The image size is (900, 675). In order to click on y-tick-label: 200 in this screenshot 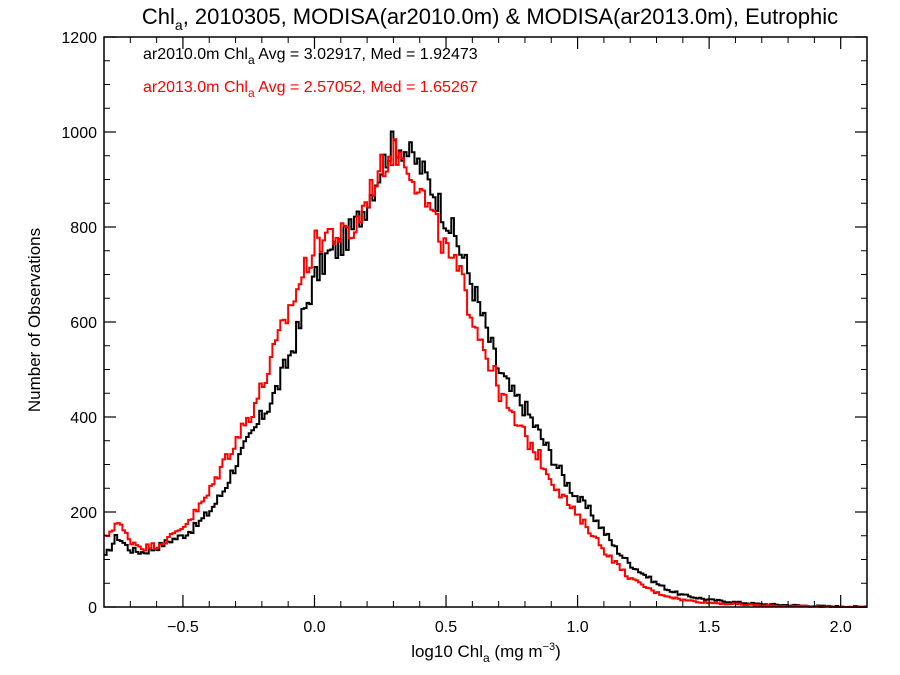, I will do `click(83, 513)`.